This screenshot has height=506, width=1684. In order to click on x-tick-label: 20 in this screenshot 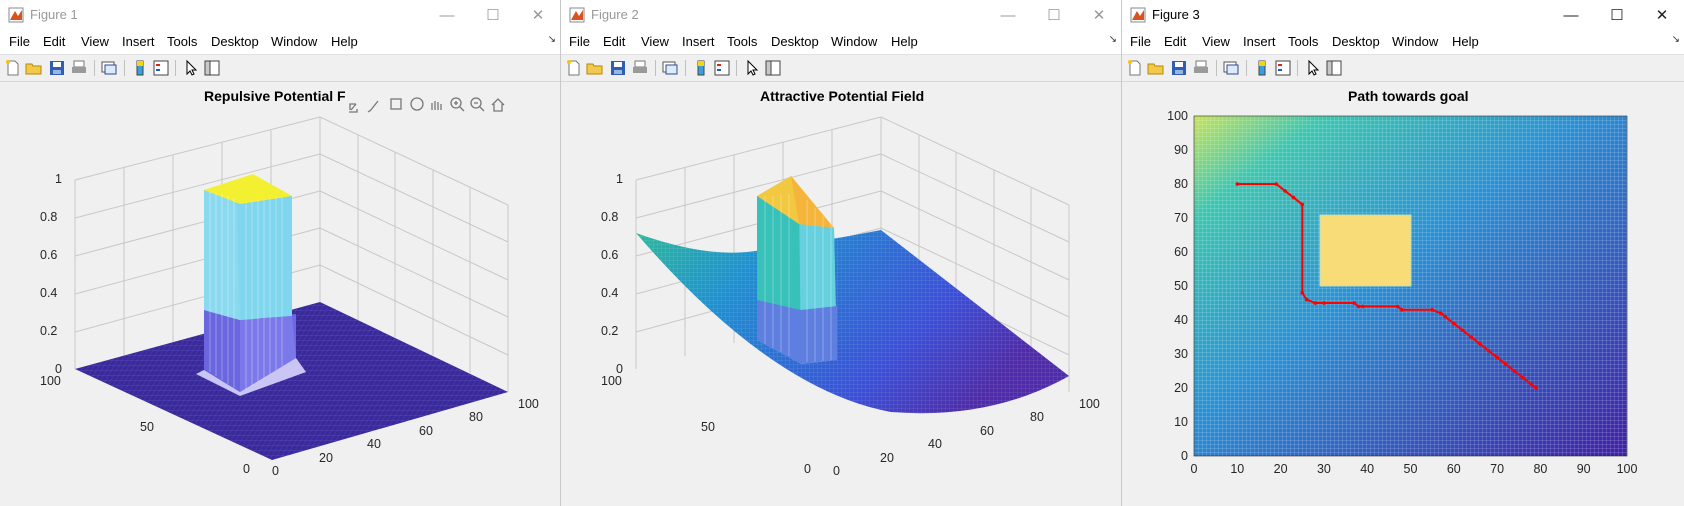, I will do `click(887, 458)`.